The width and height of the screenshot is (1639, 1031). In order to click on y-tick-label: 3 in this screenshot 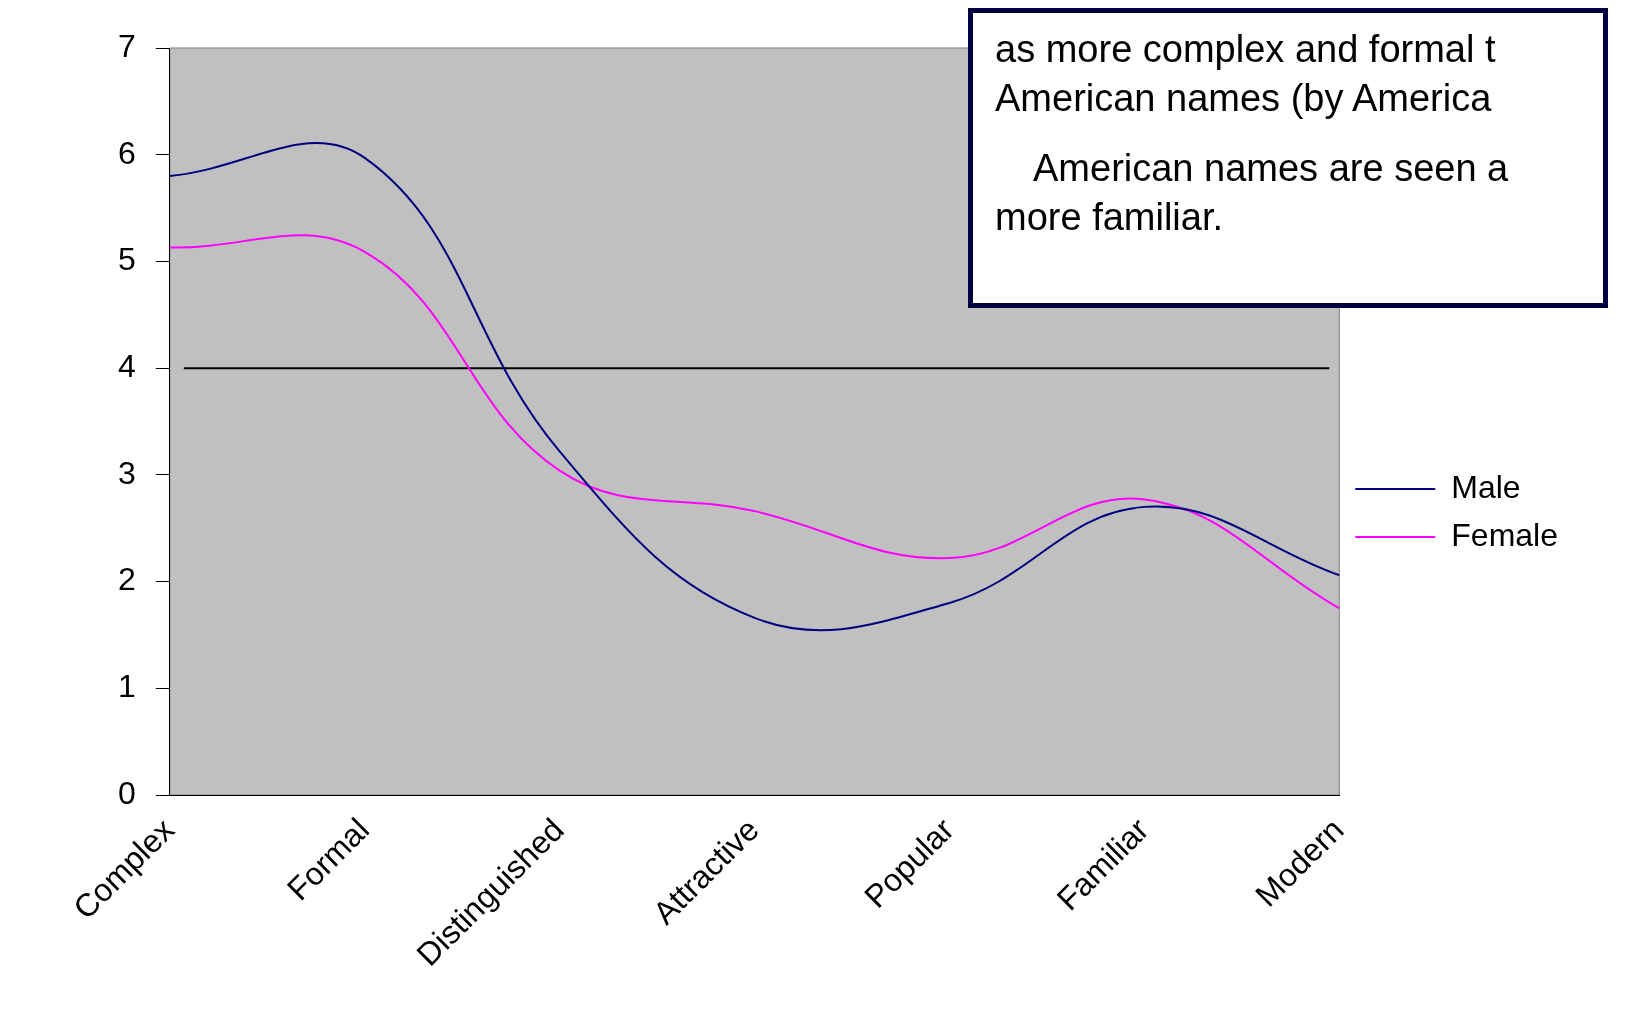, I will do `click(127, 472)`.